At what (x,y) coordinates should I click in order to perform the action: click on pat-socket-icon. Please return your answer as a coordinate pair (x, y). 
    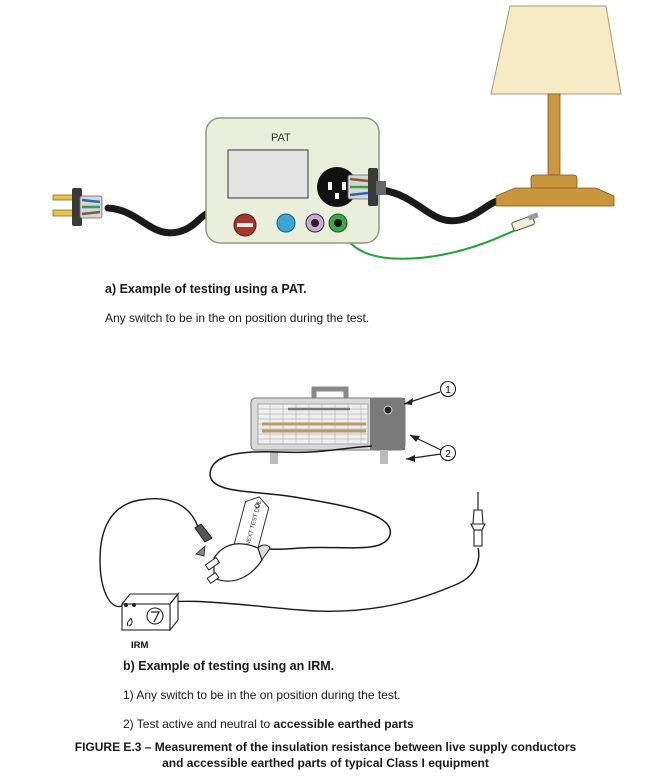
    Looking at the image, I should click on (337, 187).